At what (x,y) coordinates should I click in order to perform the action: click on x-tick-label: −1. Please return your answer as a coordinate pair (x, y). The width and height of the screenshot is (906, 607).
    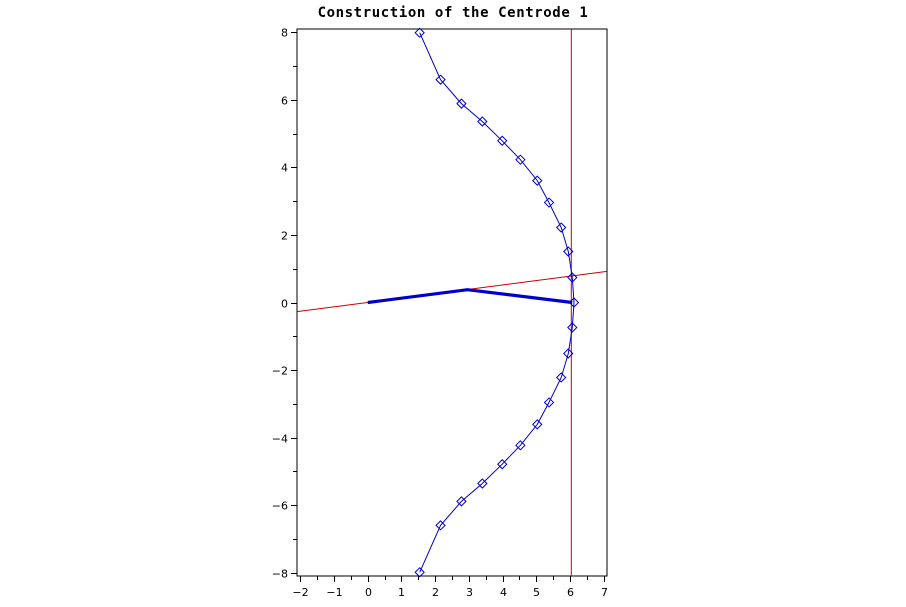
    Looking at the image, I should click on (334, 592).